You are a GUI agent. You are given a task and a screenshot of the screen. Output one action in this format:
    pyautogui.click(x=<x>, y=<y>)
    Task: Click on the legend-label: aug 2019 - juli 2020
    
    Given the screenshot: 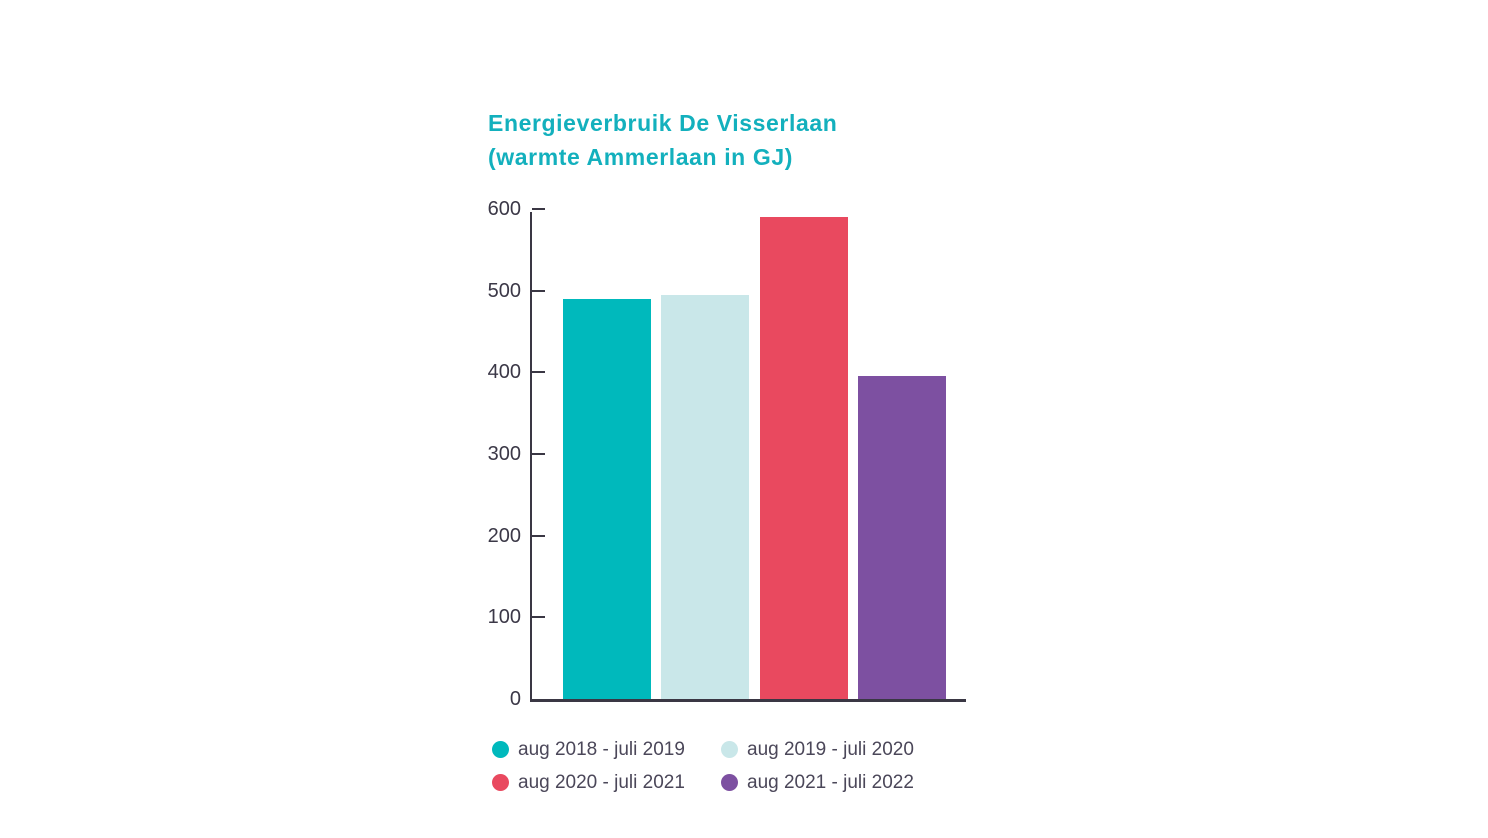 What is the action you would take?
    pyautogui.click(x=830, y=749)
    